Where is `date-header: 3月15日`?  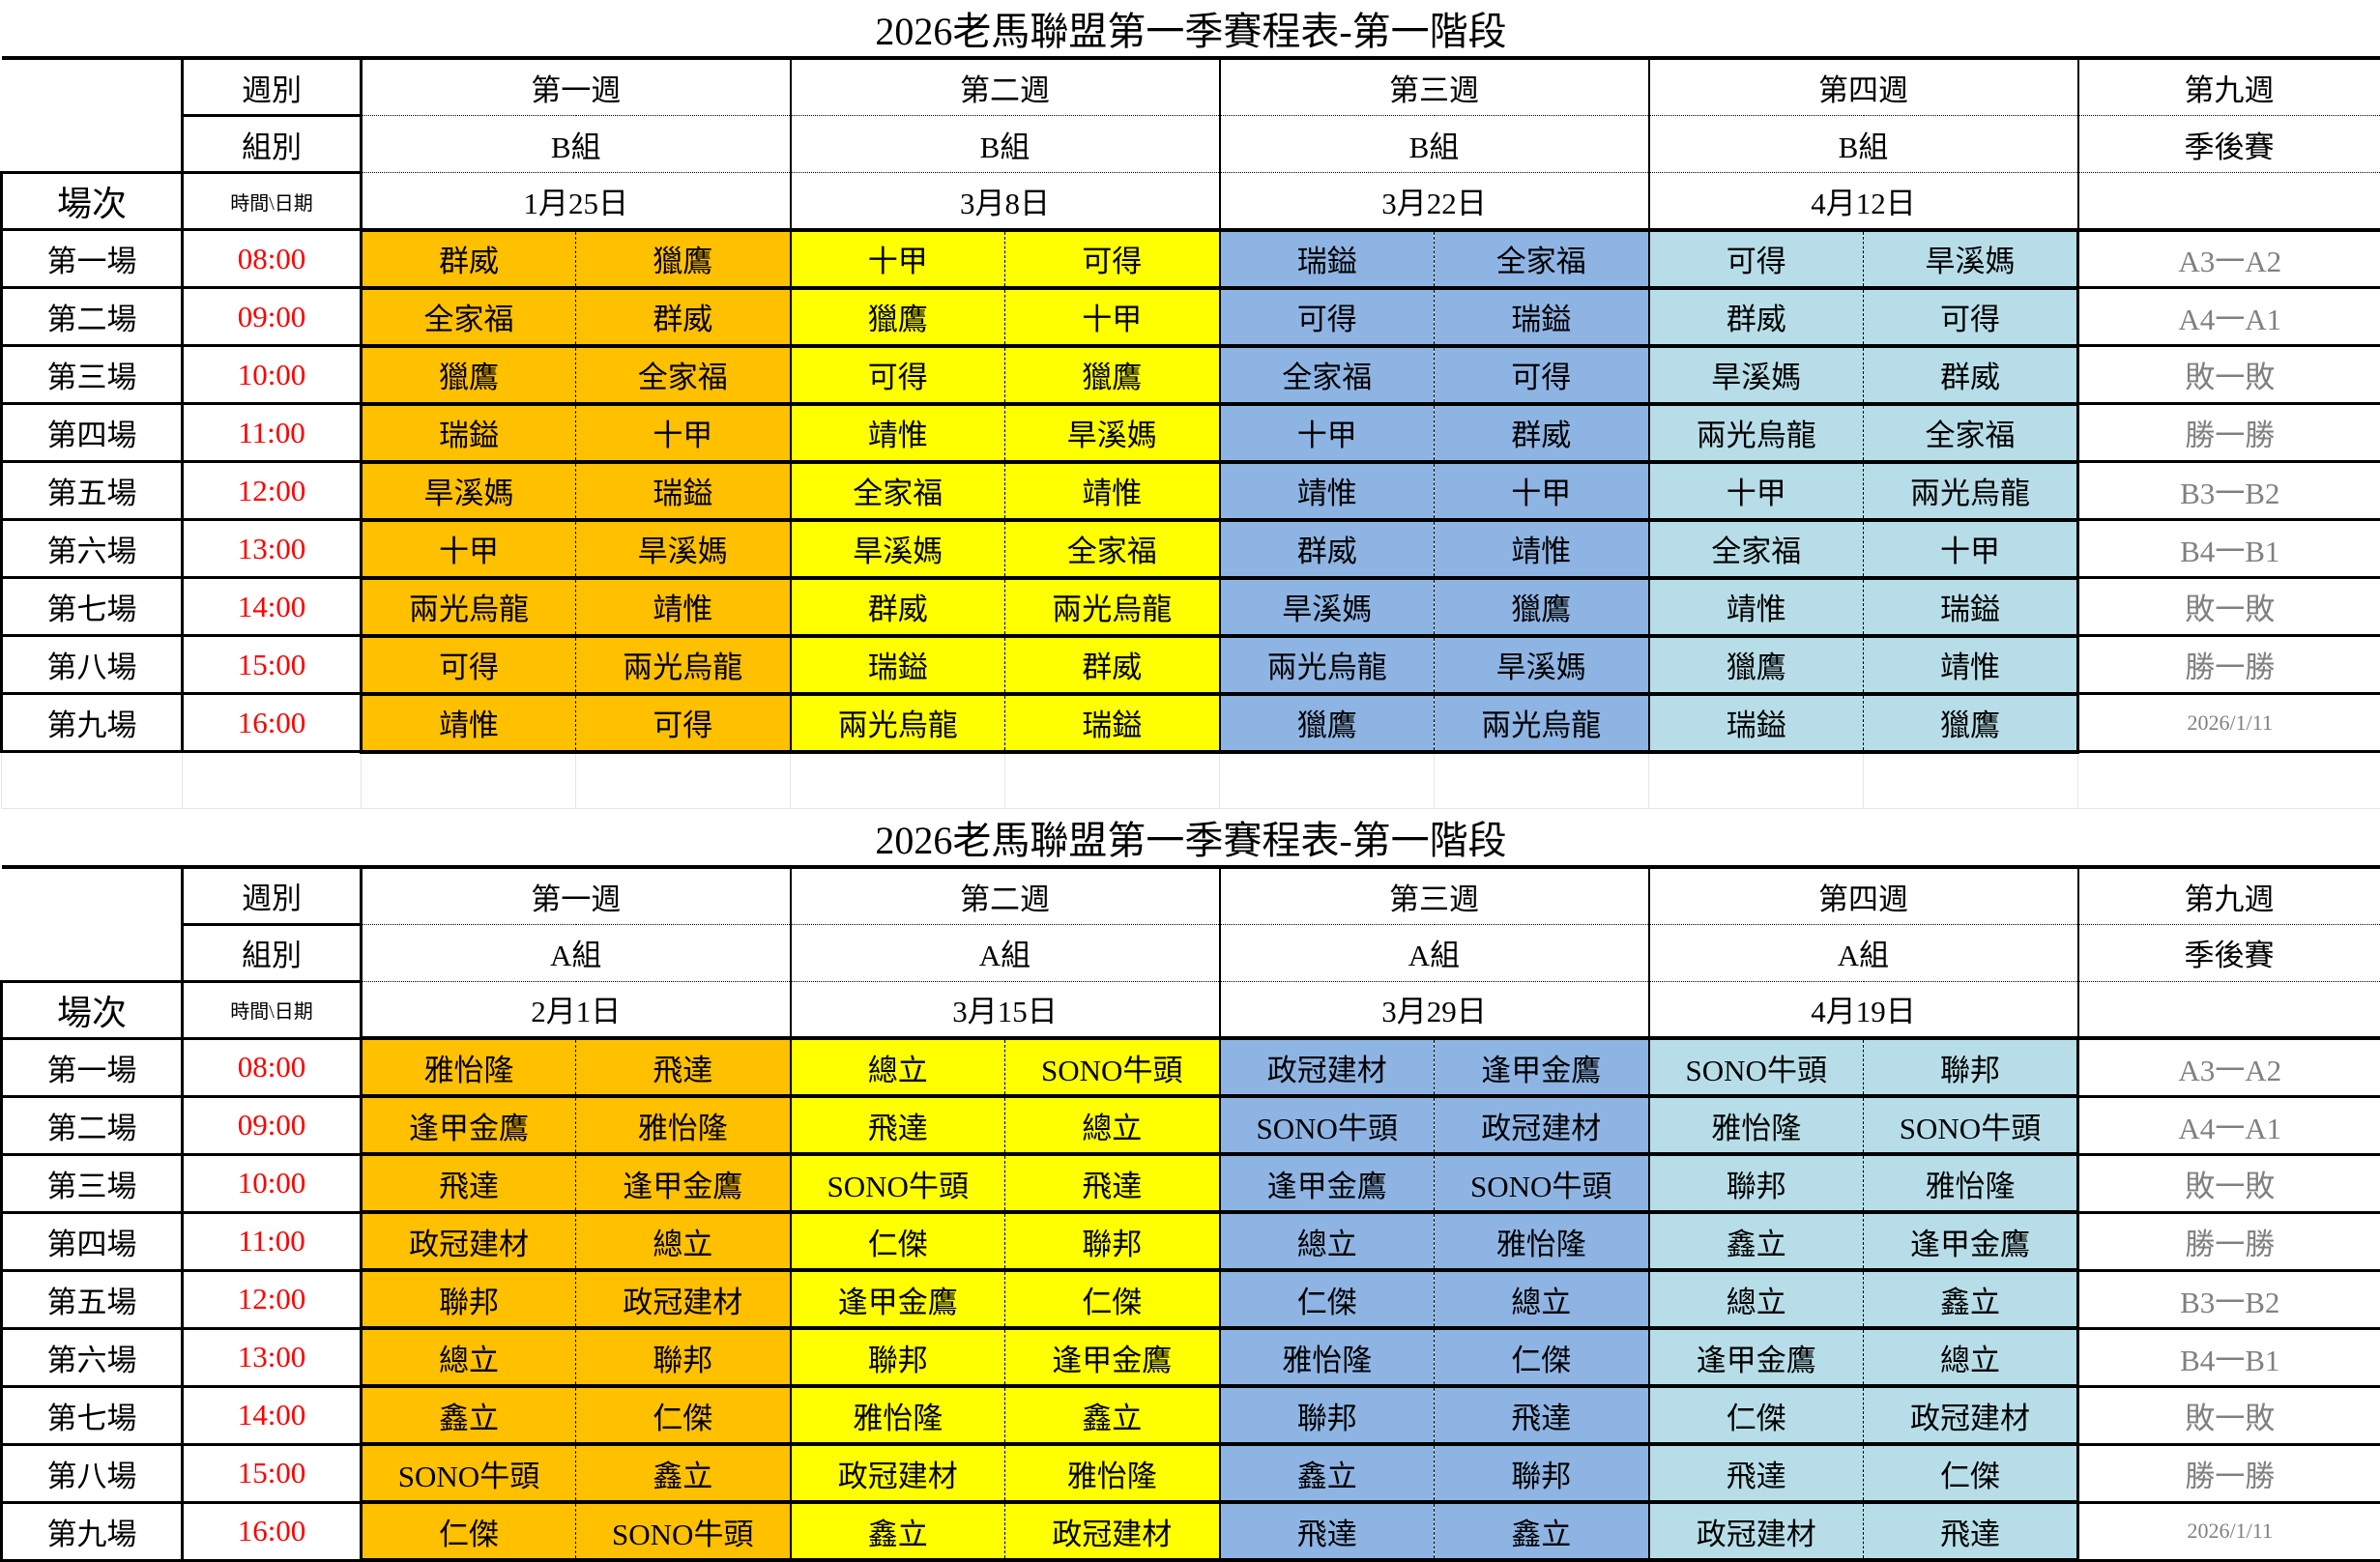
date-header: 3月15日 is located at coordinates (1006, 1009).